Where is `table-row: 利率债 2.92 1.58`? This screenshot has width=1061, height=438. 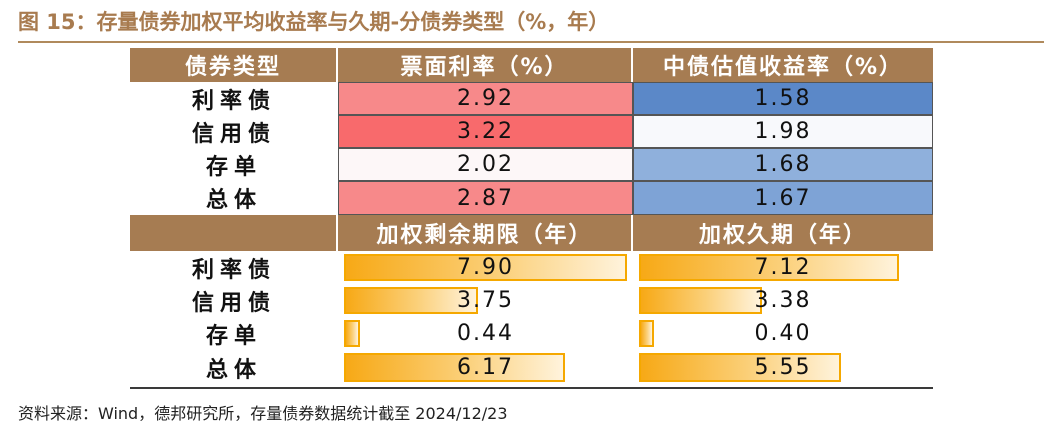
table-row: 利率债 2.92 1.58 is located at coordinates (531, 98).